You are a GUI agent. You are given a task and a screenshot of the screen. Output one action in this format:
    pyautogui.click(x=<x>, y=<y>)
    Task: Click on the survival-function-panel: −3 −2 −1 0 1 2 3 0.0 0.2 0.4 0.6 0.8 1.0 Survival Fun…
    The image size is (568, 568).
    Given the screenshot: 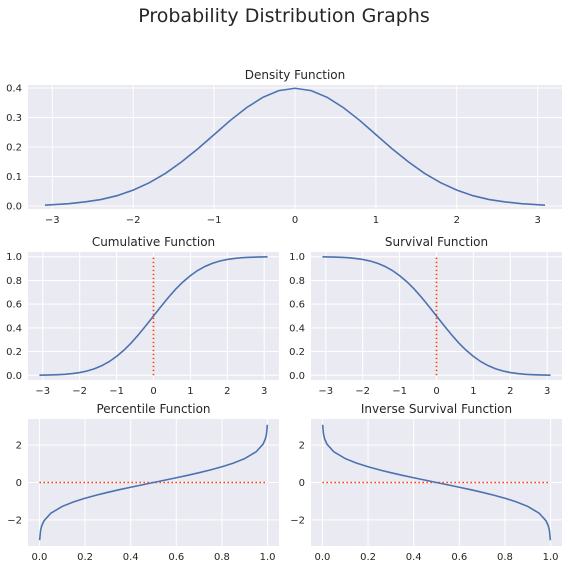 What is the action you would take?
    pyautogui.click(x=425, y=316)
    